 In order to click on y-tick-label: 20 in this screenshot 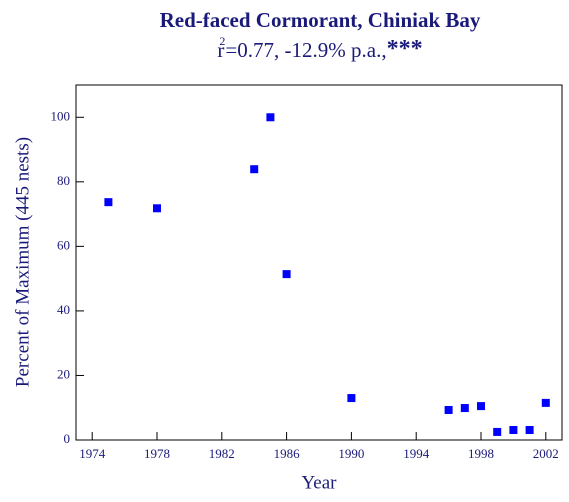, I will do `click(63, 373)`.